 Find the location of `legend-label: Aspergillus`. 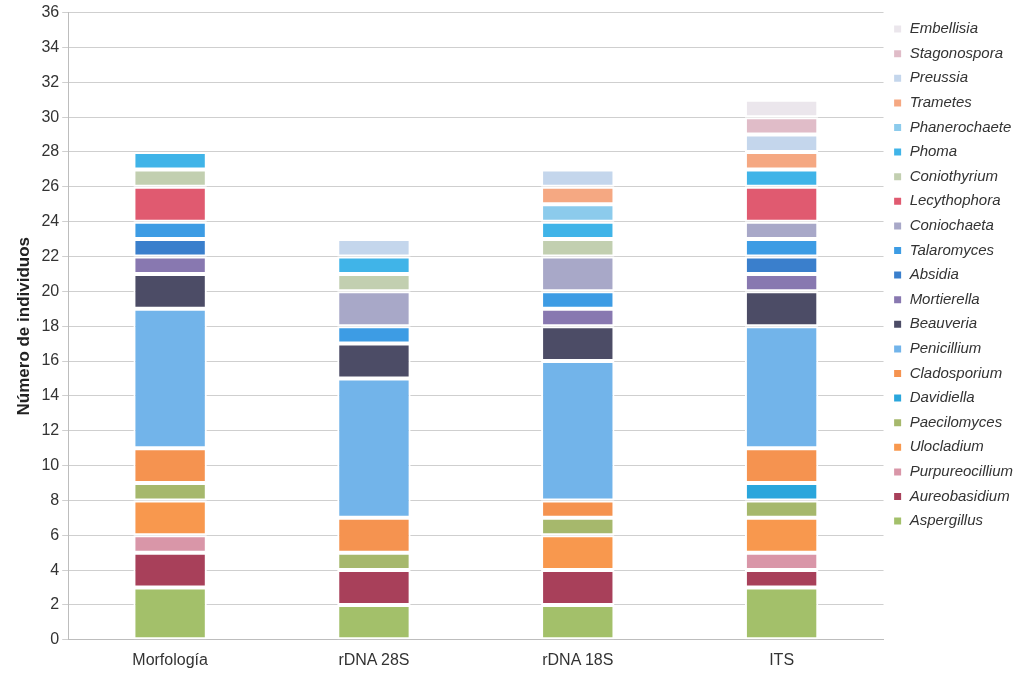

legend-label: Aspergillus is located at coordinates (946, 520).